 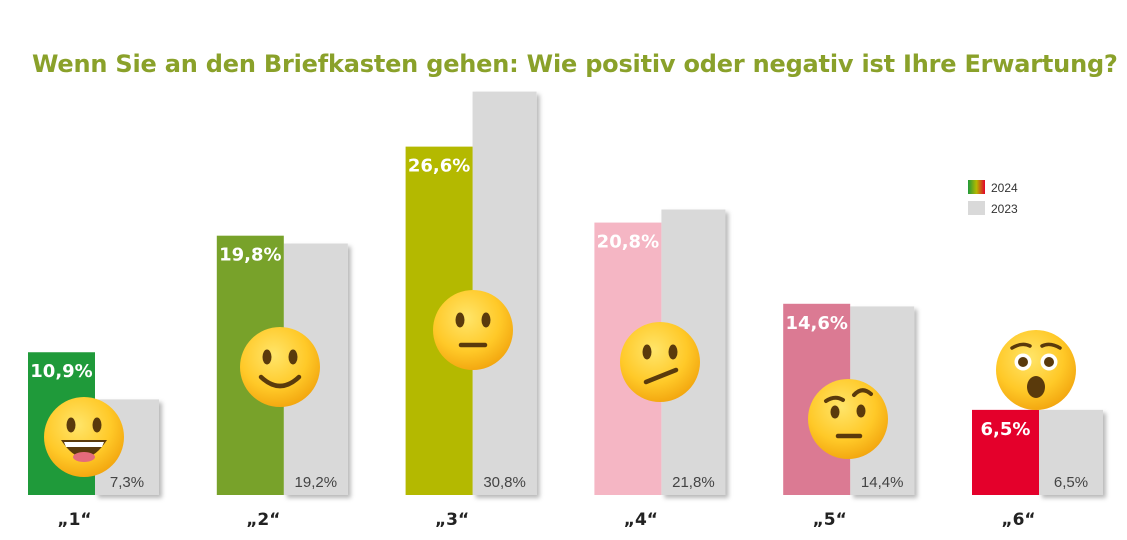 I want to click on neutral-face-icon, so click(x=473, y=330).